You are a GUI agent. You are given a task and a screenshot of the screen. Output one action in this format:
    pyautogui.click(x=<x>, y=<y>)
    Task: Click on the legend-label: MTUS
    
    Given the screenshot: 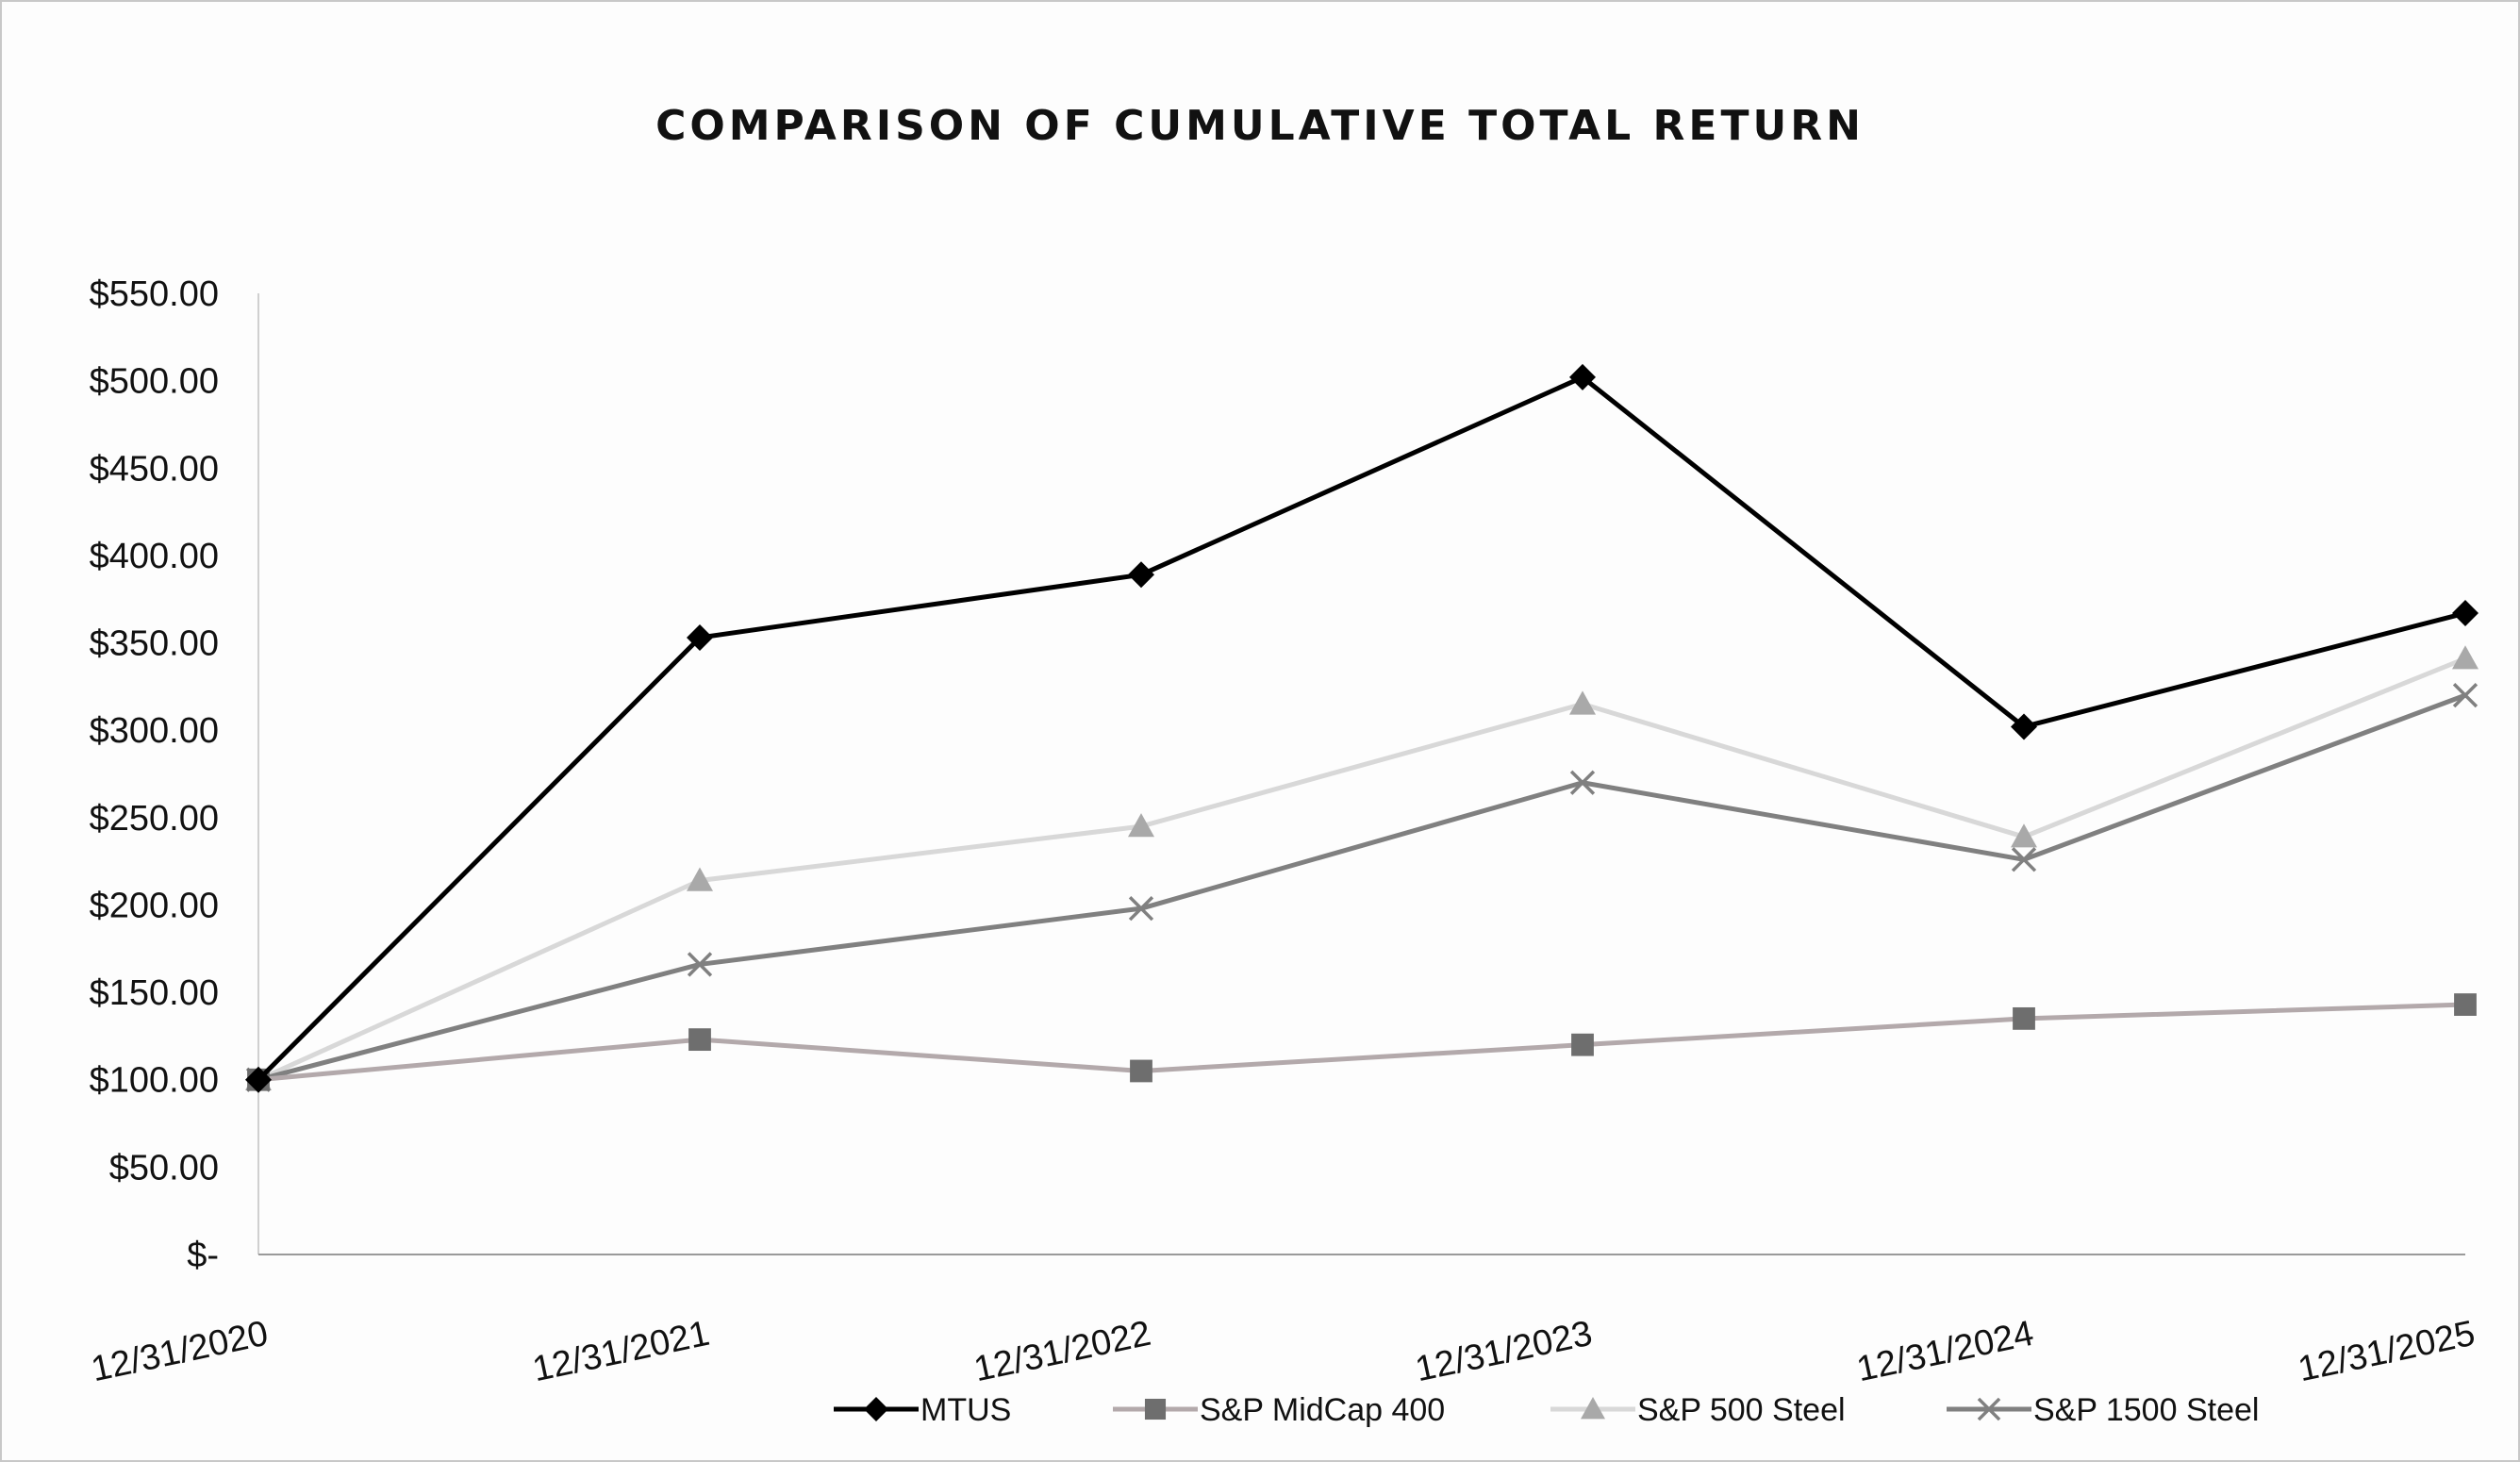 What is the action you would take?
    pyautogui.click(x=965, y=1410)
    